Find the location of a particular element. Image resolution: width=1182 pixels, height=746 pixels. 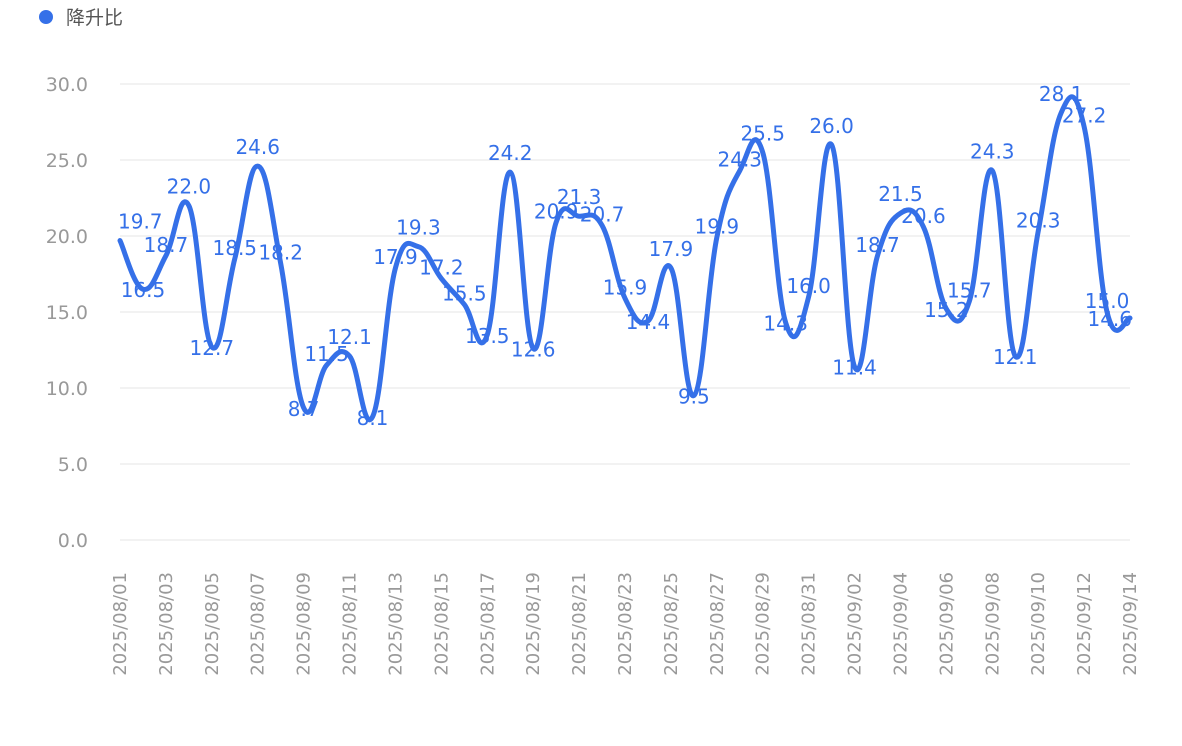

data-label: 20.9 is located at coordinates (556, 211).